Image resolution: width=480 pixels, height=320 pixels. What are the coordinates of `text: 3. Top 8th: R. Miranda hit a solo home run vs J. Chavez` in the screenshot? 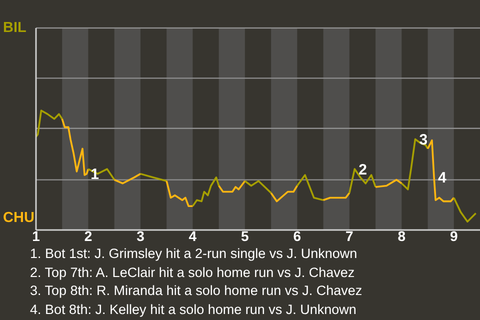 It's located at (196, 291).